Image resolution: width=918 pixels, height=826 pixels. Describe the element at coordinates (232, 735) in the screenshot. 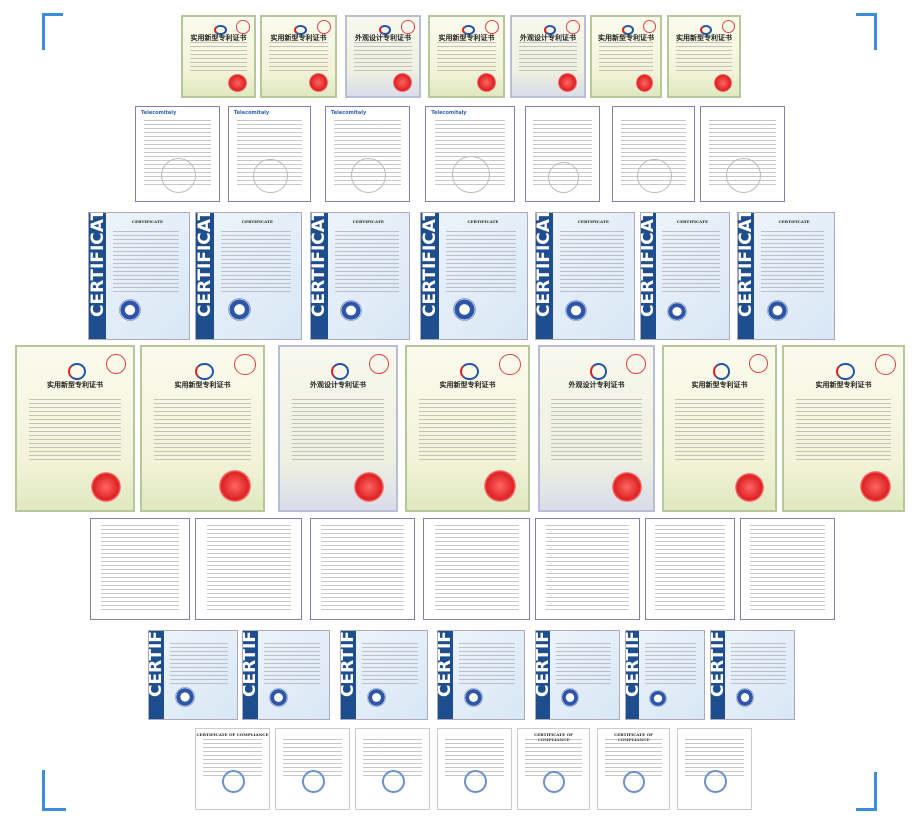

I see `certificate-title: CERTIFICATE OF COMPLIANCE` at that location.